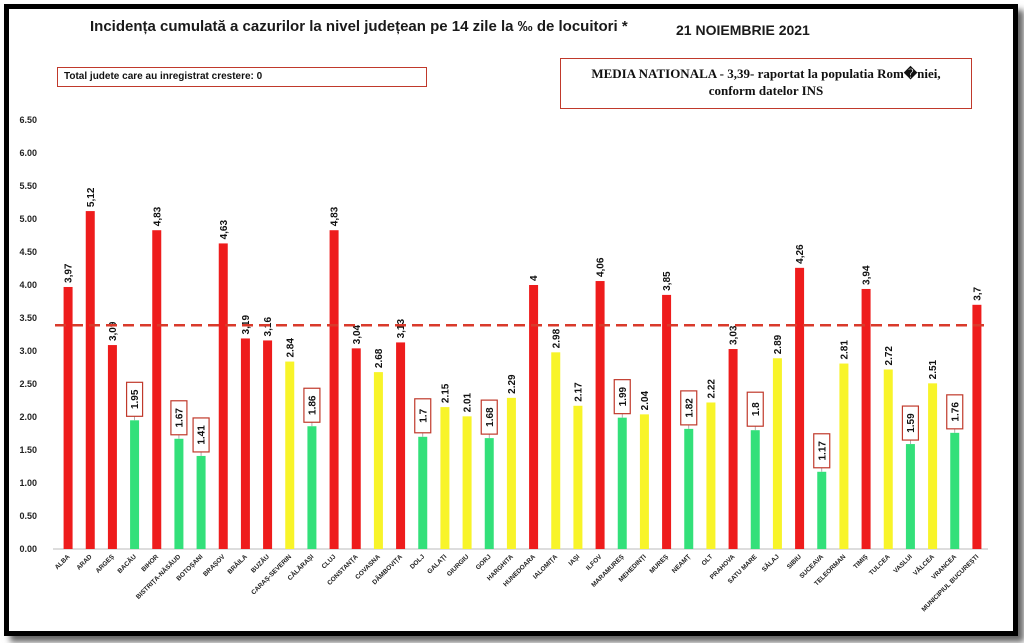 Image resolution: width=1024 pixels, height=643 pixels. What do you see at coordinates (91, 197) in the screenshot?
I see `bar-value-label: 5,12` at bounding box center [91, 197].